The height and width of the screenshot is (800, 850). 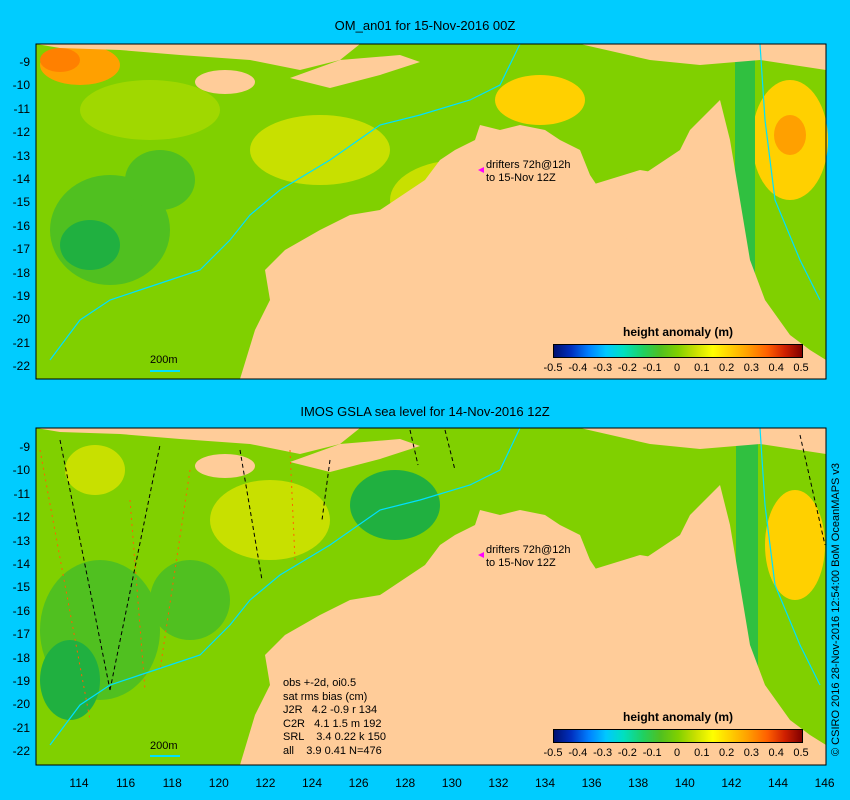 I want to click on top-drifters-note-line1: drifters 72h@12h, so click(x=528, y=165).